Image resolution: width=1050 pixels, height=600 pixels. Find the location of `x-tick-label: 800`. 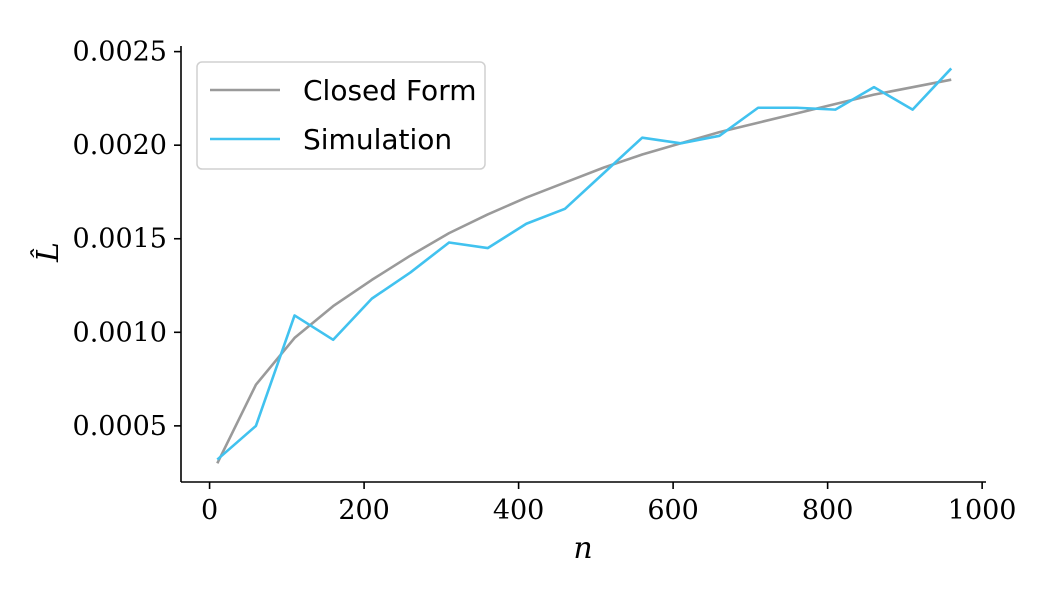

x-tick-label: 800 is located at coordinates (828, 510).